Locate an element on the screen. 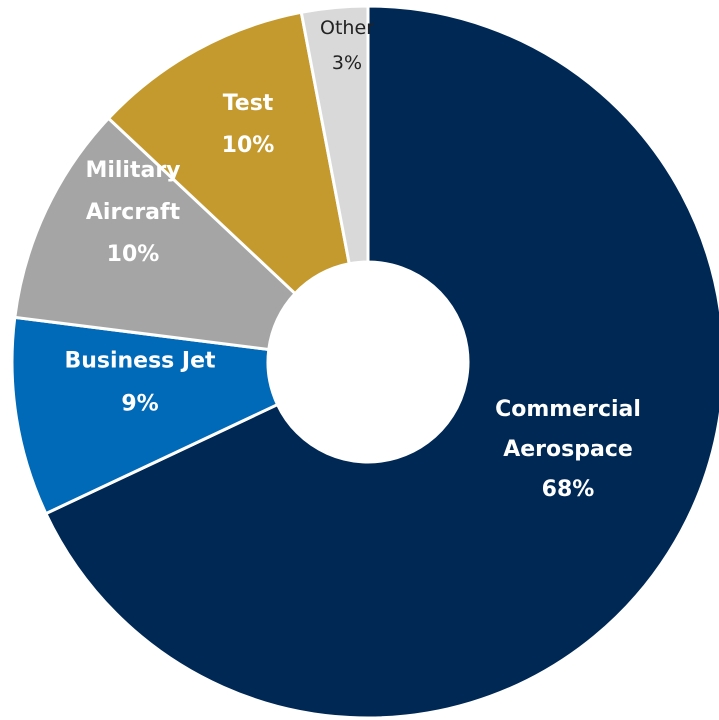 Image resolution: width=719 pixels, height=720 pixels. slice-other is located at coordinates (334, 135).